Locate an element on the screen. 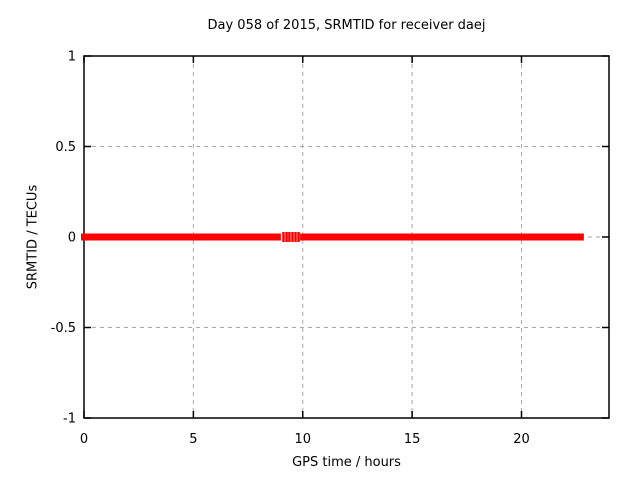 The image size is (640, 480). x-tick-label: 10 is located at coordinates (302, 439).